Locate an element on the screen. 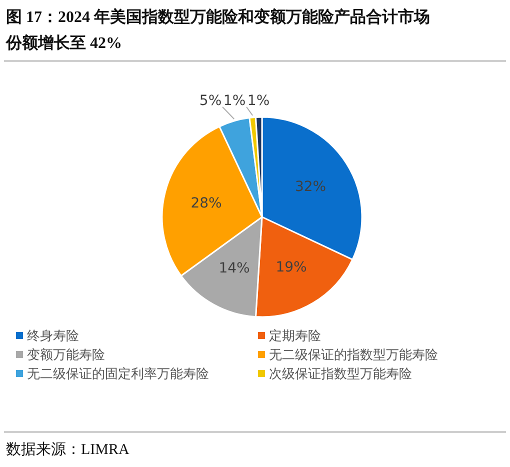  legend-label: 定期寿险 is located at coordinates (295, 336).